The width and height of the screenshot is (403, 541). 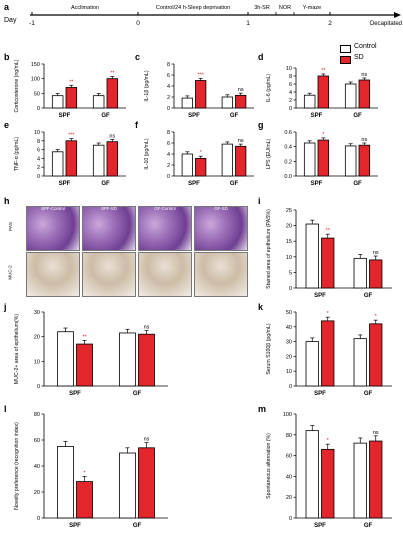 What do you see at coordinates (5, 409) in the screenshot?
I see `panel-letter-l: l` at bounding box center [5, 409].